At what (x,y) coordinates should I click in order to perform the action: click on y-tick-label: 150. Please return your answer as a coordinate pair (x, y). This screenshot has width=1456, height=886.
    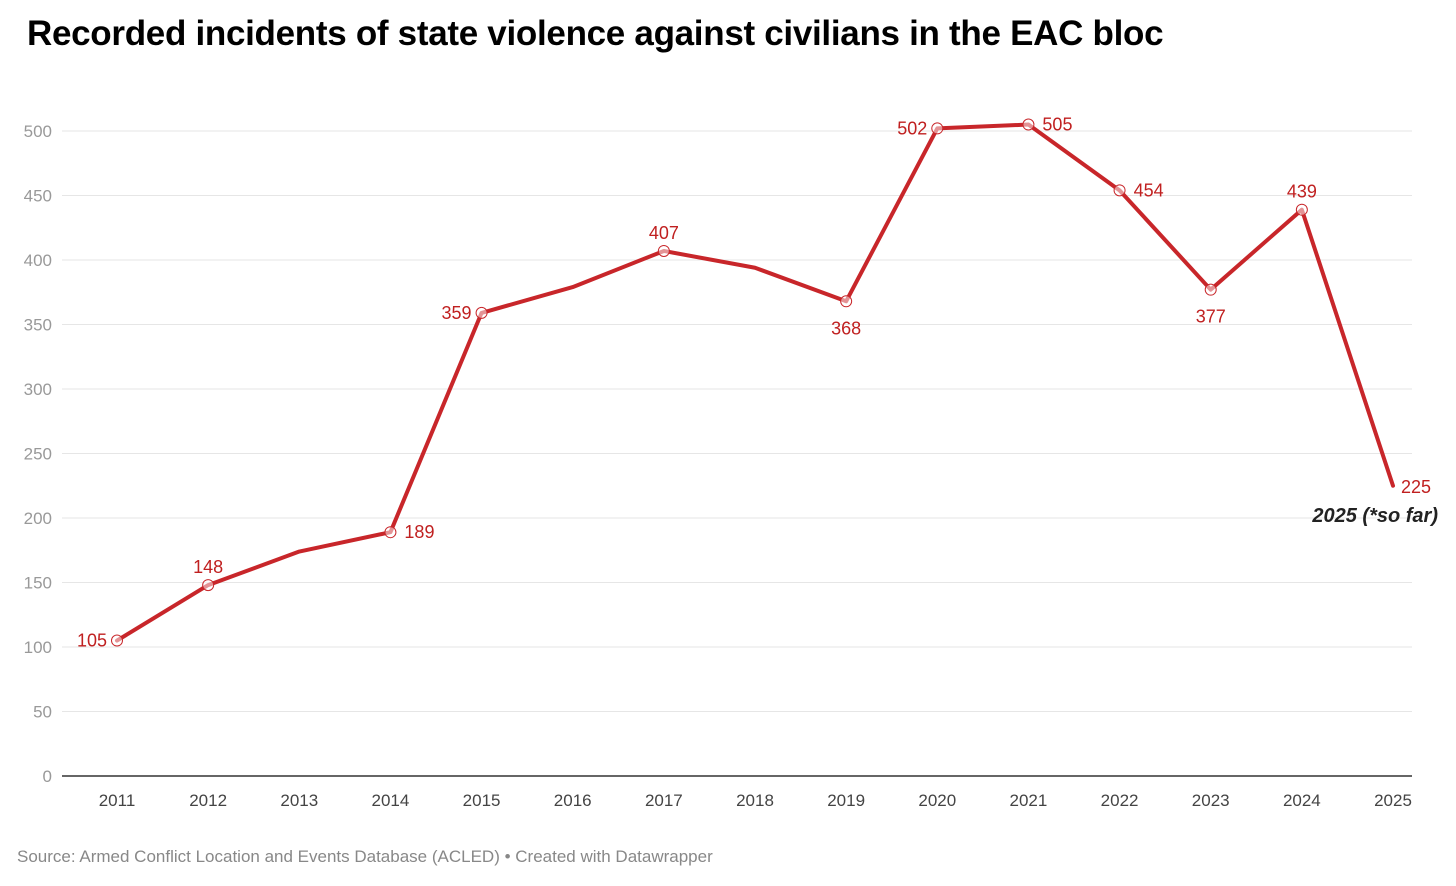
    Looking at the image, I should click on (38, 583).